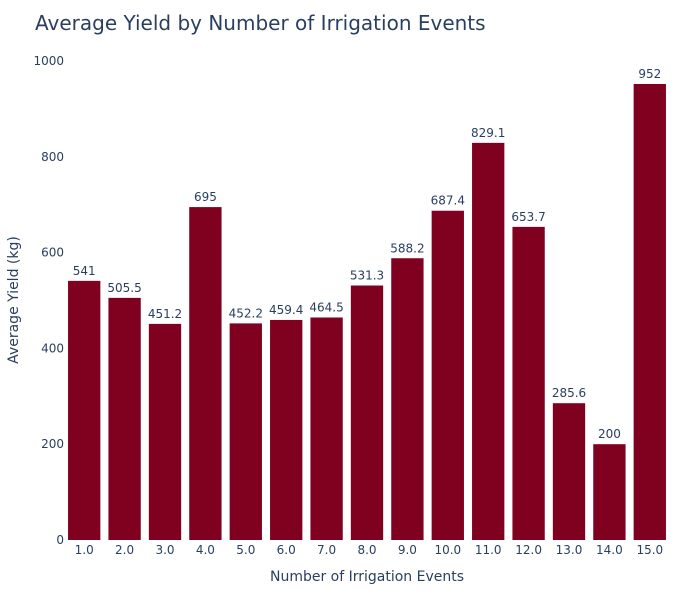 The width and height of the screenshot is (700, 600). Describe the element at coordinates (649, 74) in the screenshot. I see `bar-value-label: 952` at that location.